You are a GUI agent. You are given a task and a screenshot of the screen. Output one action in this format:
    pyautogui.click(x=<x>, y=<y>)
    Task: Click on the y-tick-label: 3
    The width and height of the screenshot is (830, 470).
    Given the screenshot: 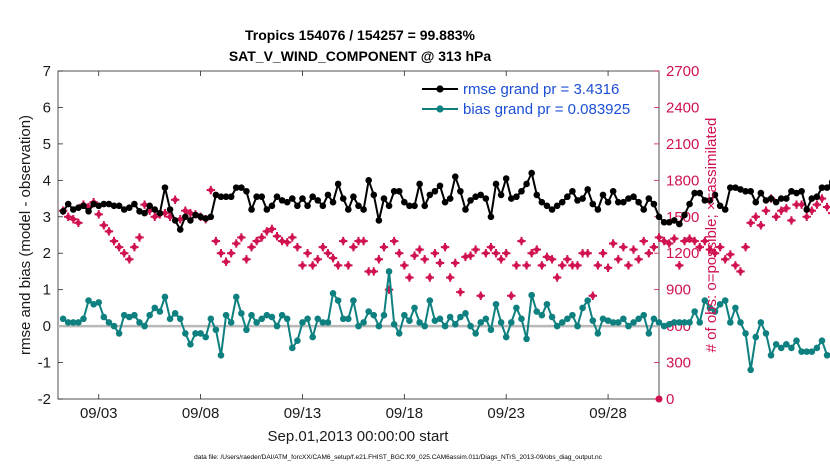 What is the action you would take?
    pyautogui.click(x=47, y=217)
    